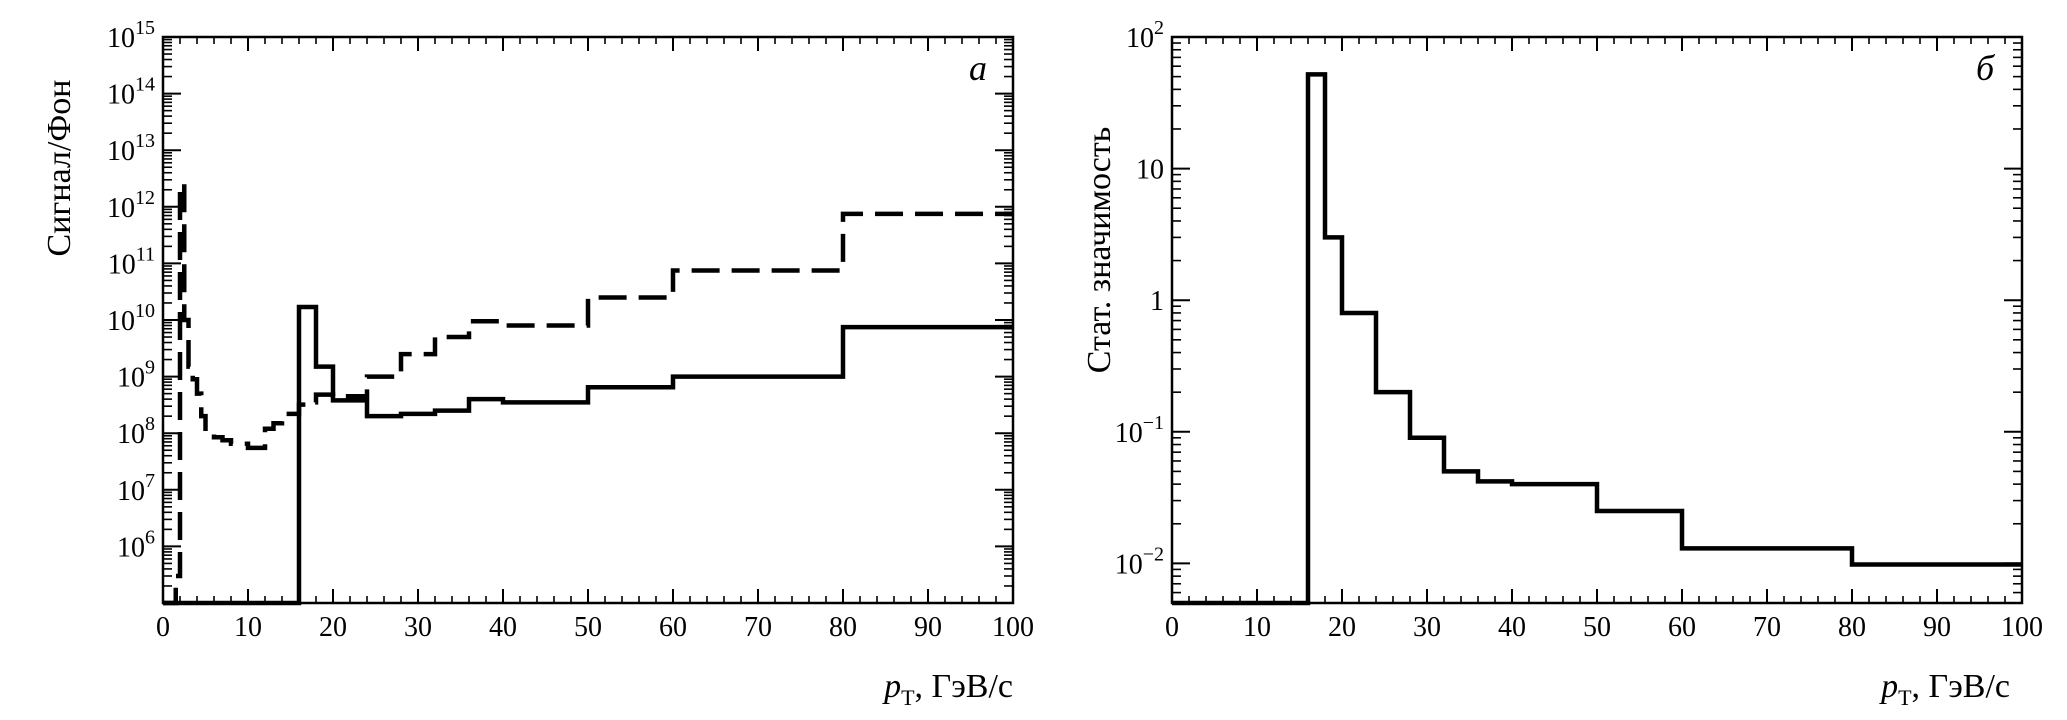  I want to click on panel-b-letter: б, so click(1986, 68).